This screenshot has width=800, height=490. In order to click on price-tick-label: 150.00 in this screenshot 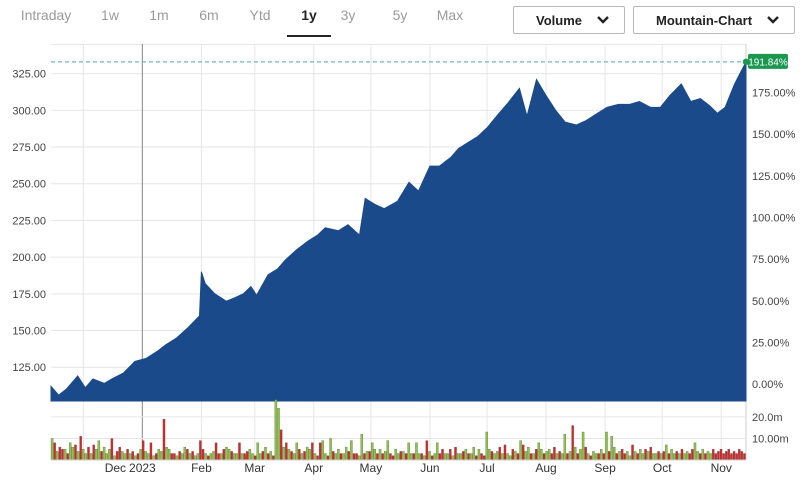, I will do `click(29, 332)`.